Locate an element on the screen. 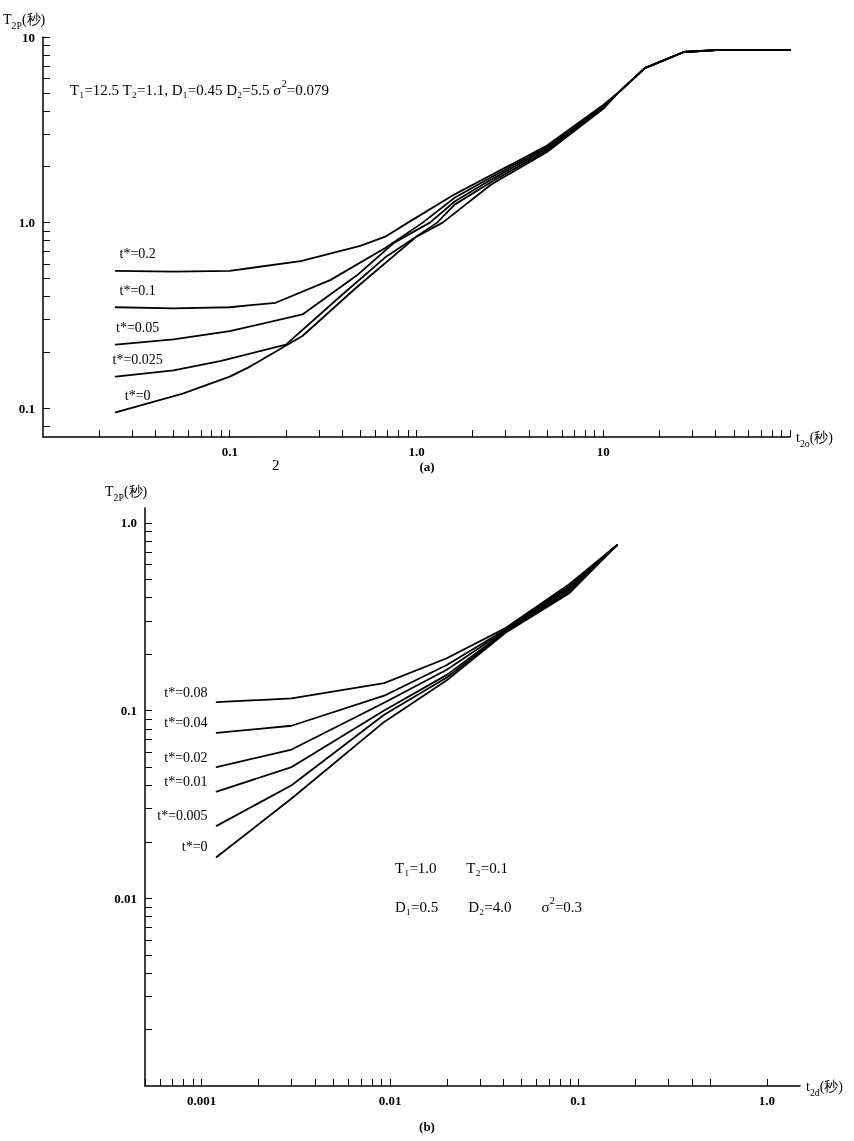  x-tick-label: 0.01 is located at coordinates (390, 1100).